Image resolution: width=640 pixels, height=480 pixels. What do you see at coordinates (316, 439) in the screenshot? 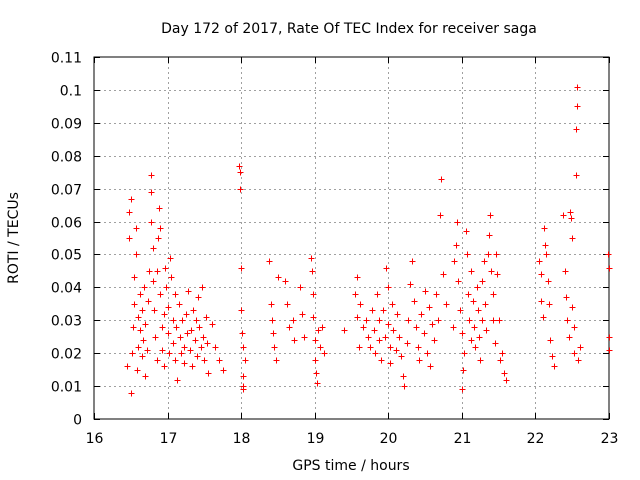
I see `x-tick-label: 19` at bounding box center [316, 439].